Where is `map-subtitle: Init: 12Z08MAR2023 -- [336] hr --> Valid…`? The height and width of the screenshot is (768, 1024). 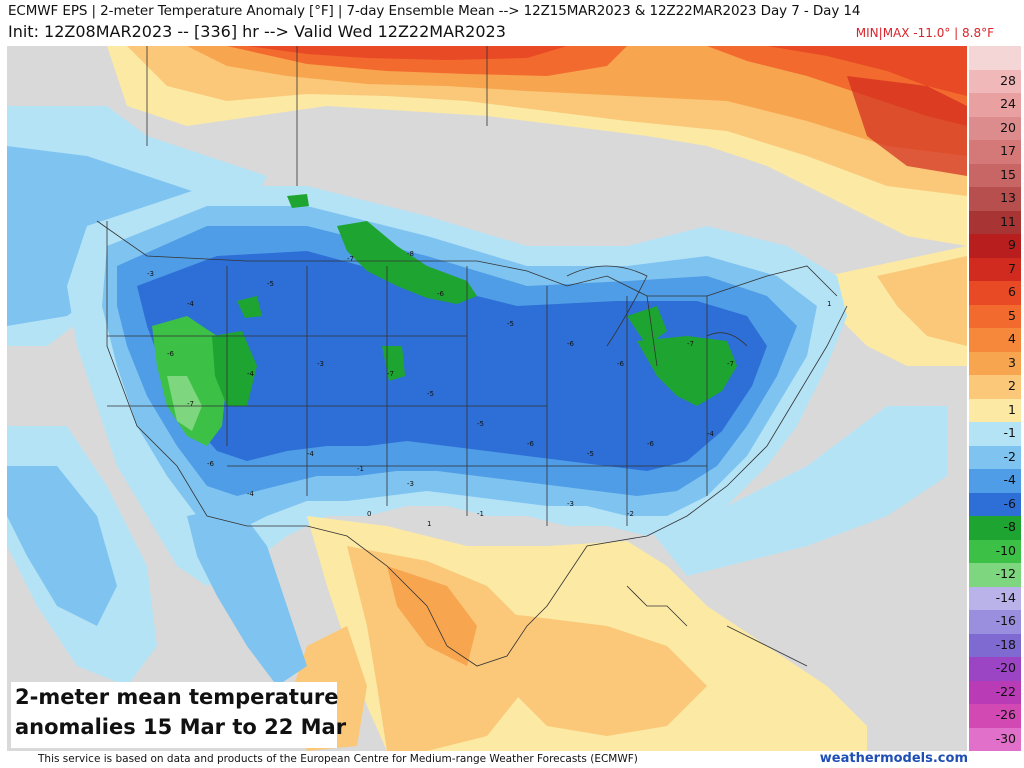
map-subtitle: Init: 12Z08MAR2023 -- [336] hr --> Valid… is located at coordinates (257, 31).